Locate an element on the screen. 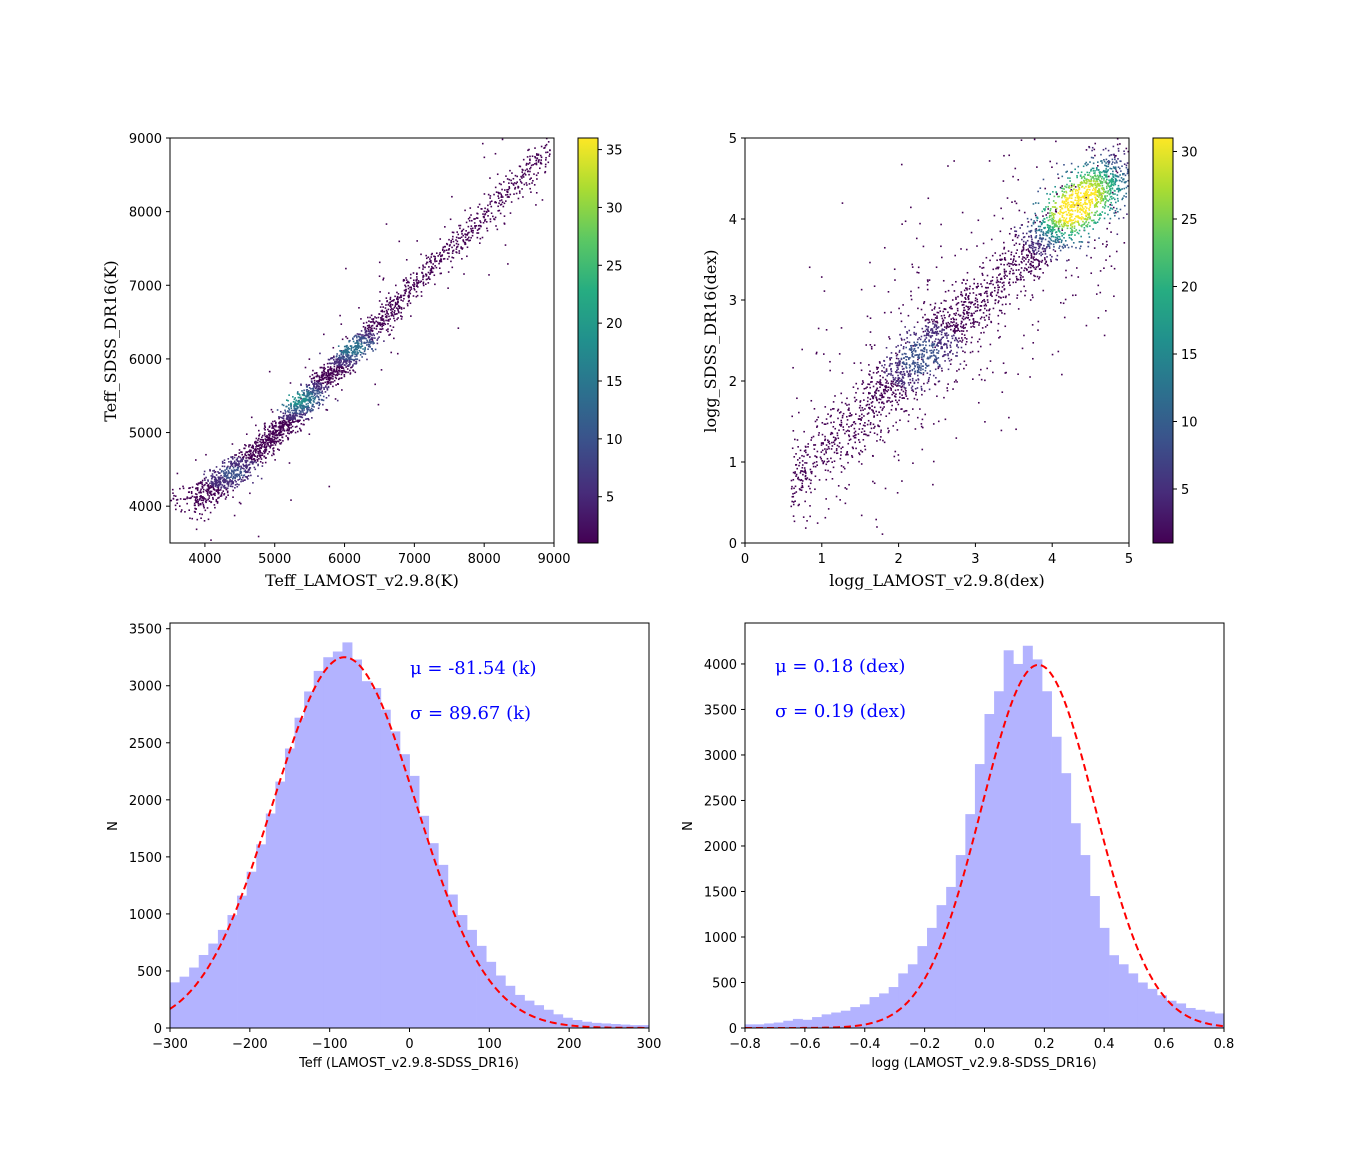  y-tick-label: 9000 is located at coordinates (145, 139).